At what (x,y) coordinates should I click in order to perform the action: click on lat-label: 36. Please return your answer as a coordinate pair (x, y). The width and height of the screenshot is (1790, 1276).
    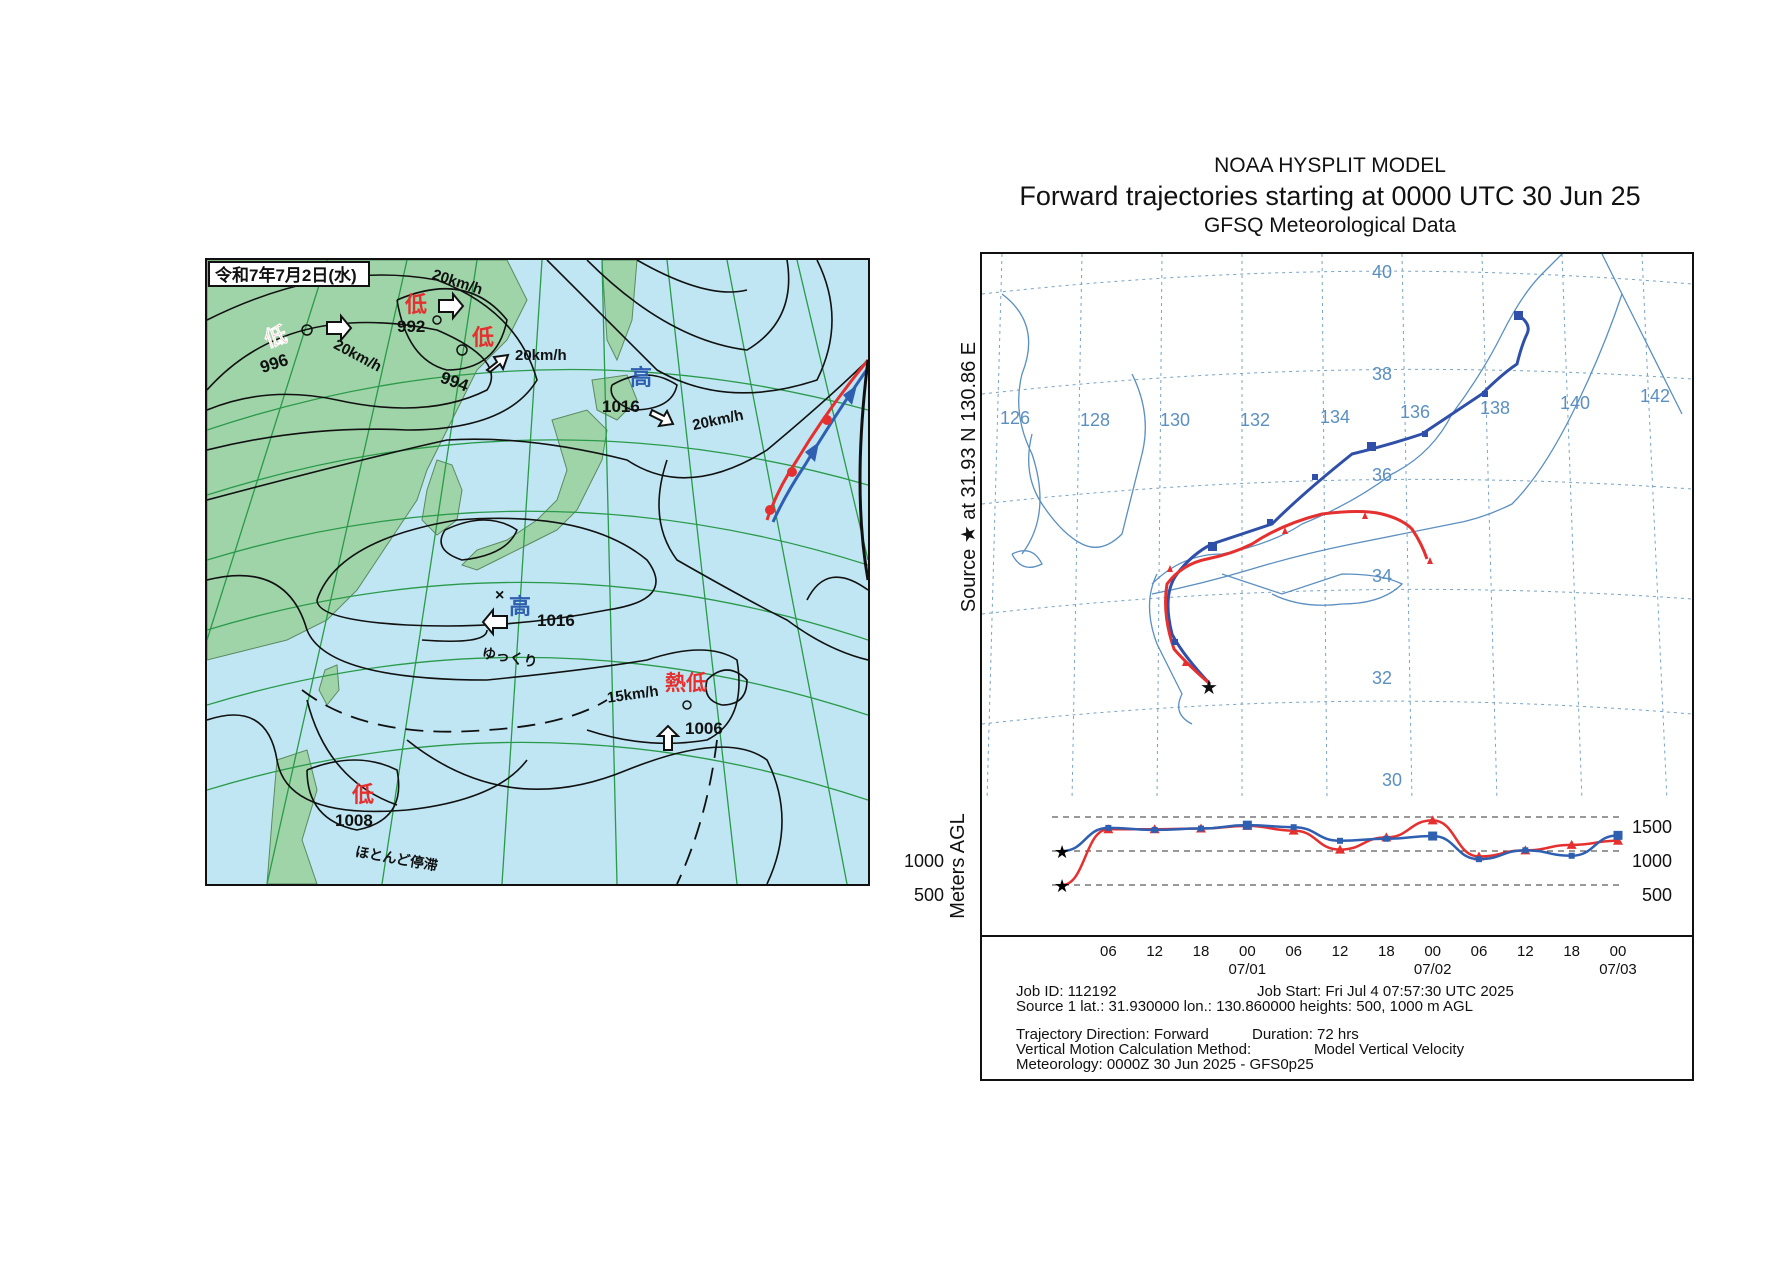
    Looking at the image, I should click on (1382, 475).